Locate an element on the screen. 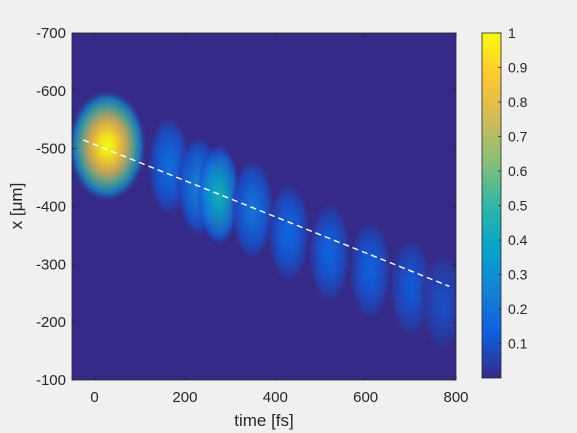 The image size is (577, 433). y-tick-label: -600 is located at coordinates (51, 91).